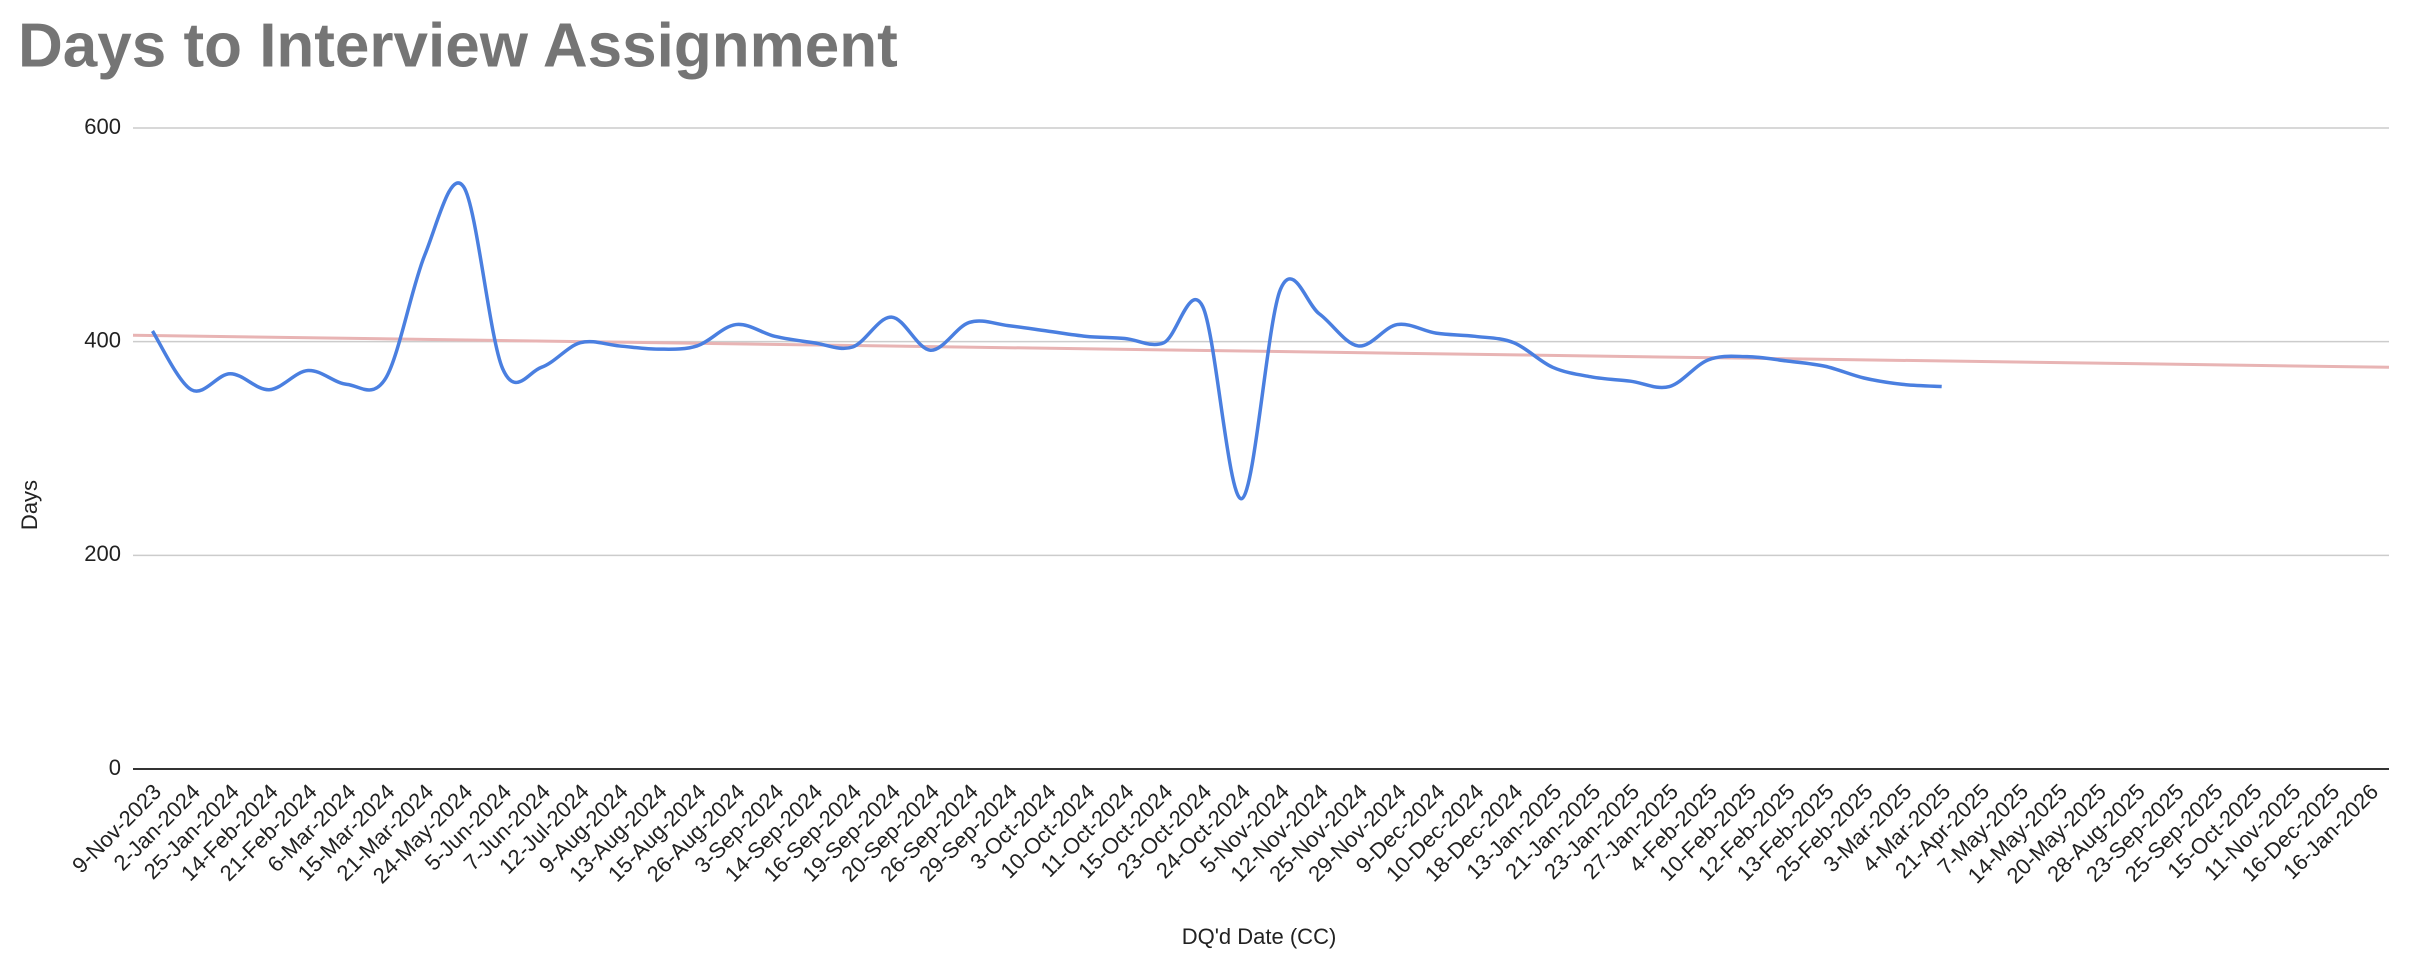 The width and height of the screenshot is (2422, 964). What do you see at coordinates (1261, 351) in the screenshot?
I see `trendline` at bounding box center [1261, 351].